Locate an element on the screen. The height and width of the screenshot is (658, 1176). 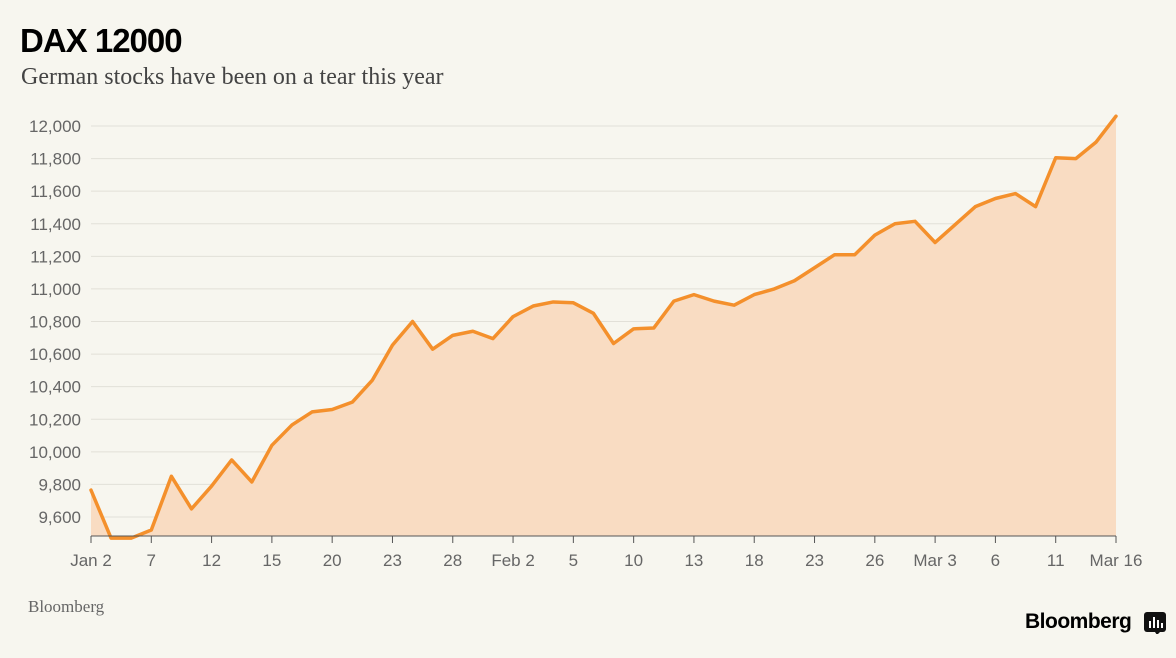
x-tick-label: Mar 3 is located at coordinates (934, 560).